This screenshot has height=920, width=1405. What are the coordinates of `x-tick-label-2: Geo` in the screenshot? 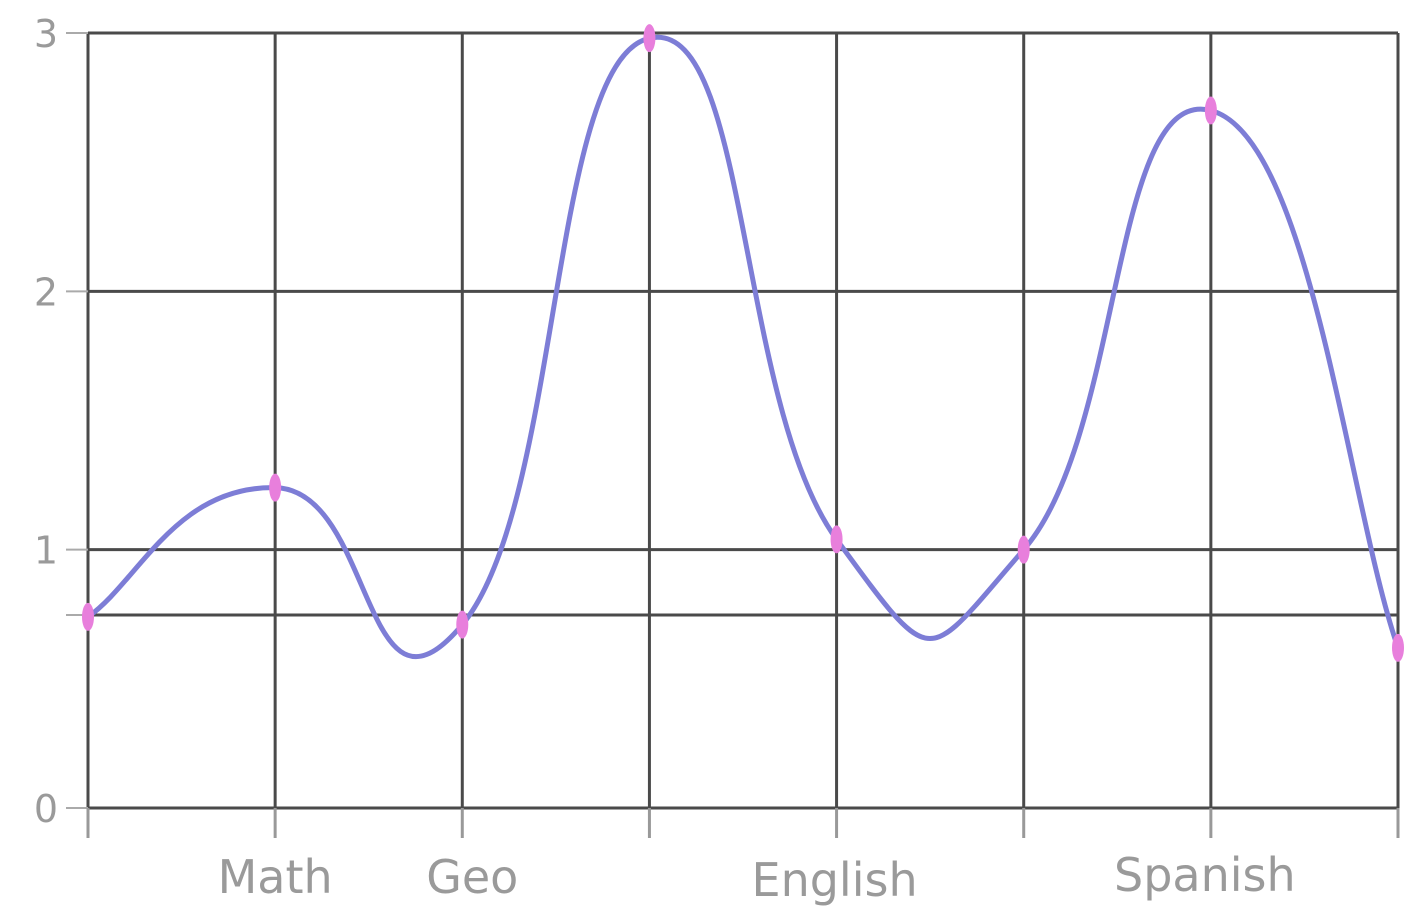 It's located at (472, 877).